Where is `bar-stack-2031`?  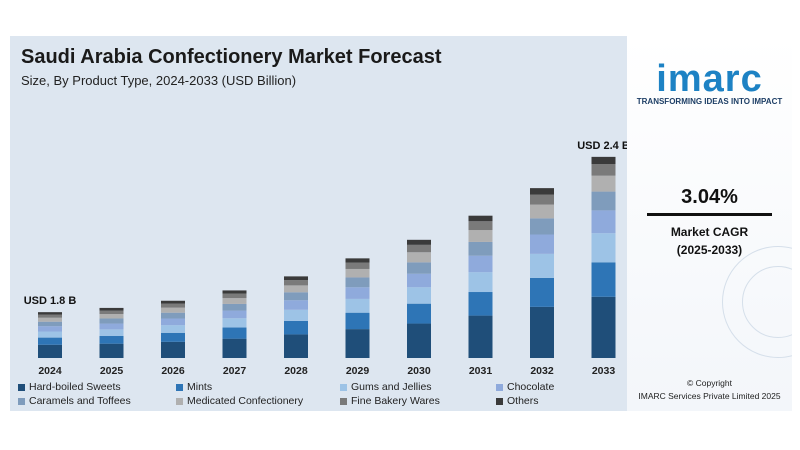
bar-stack-2031 is located at coordinates (480, 286).